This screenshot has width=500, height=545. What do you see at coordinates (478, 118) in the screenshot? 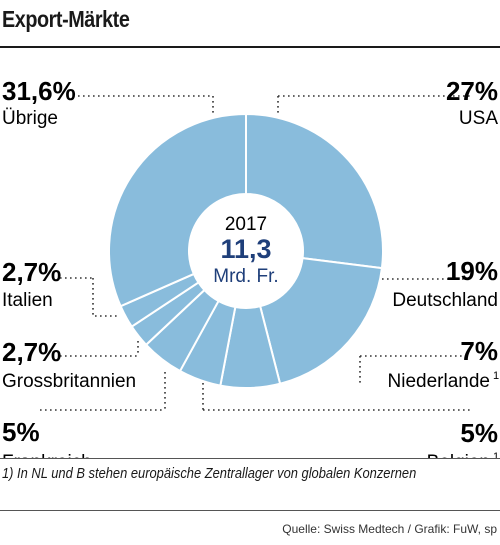
I see `label-name-usa: USA` at bounding box center [478, 118].